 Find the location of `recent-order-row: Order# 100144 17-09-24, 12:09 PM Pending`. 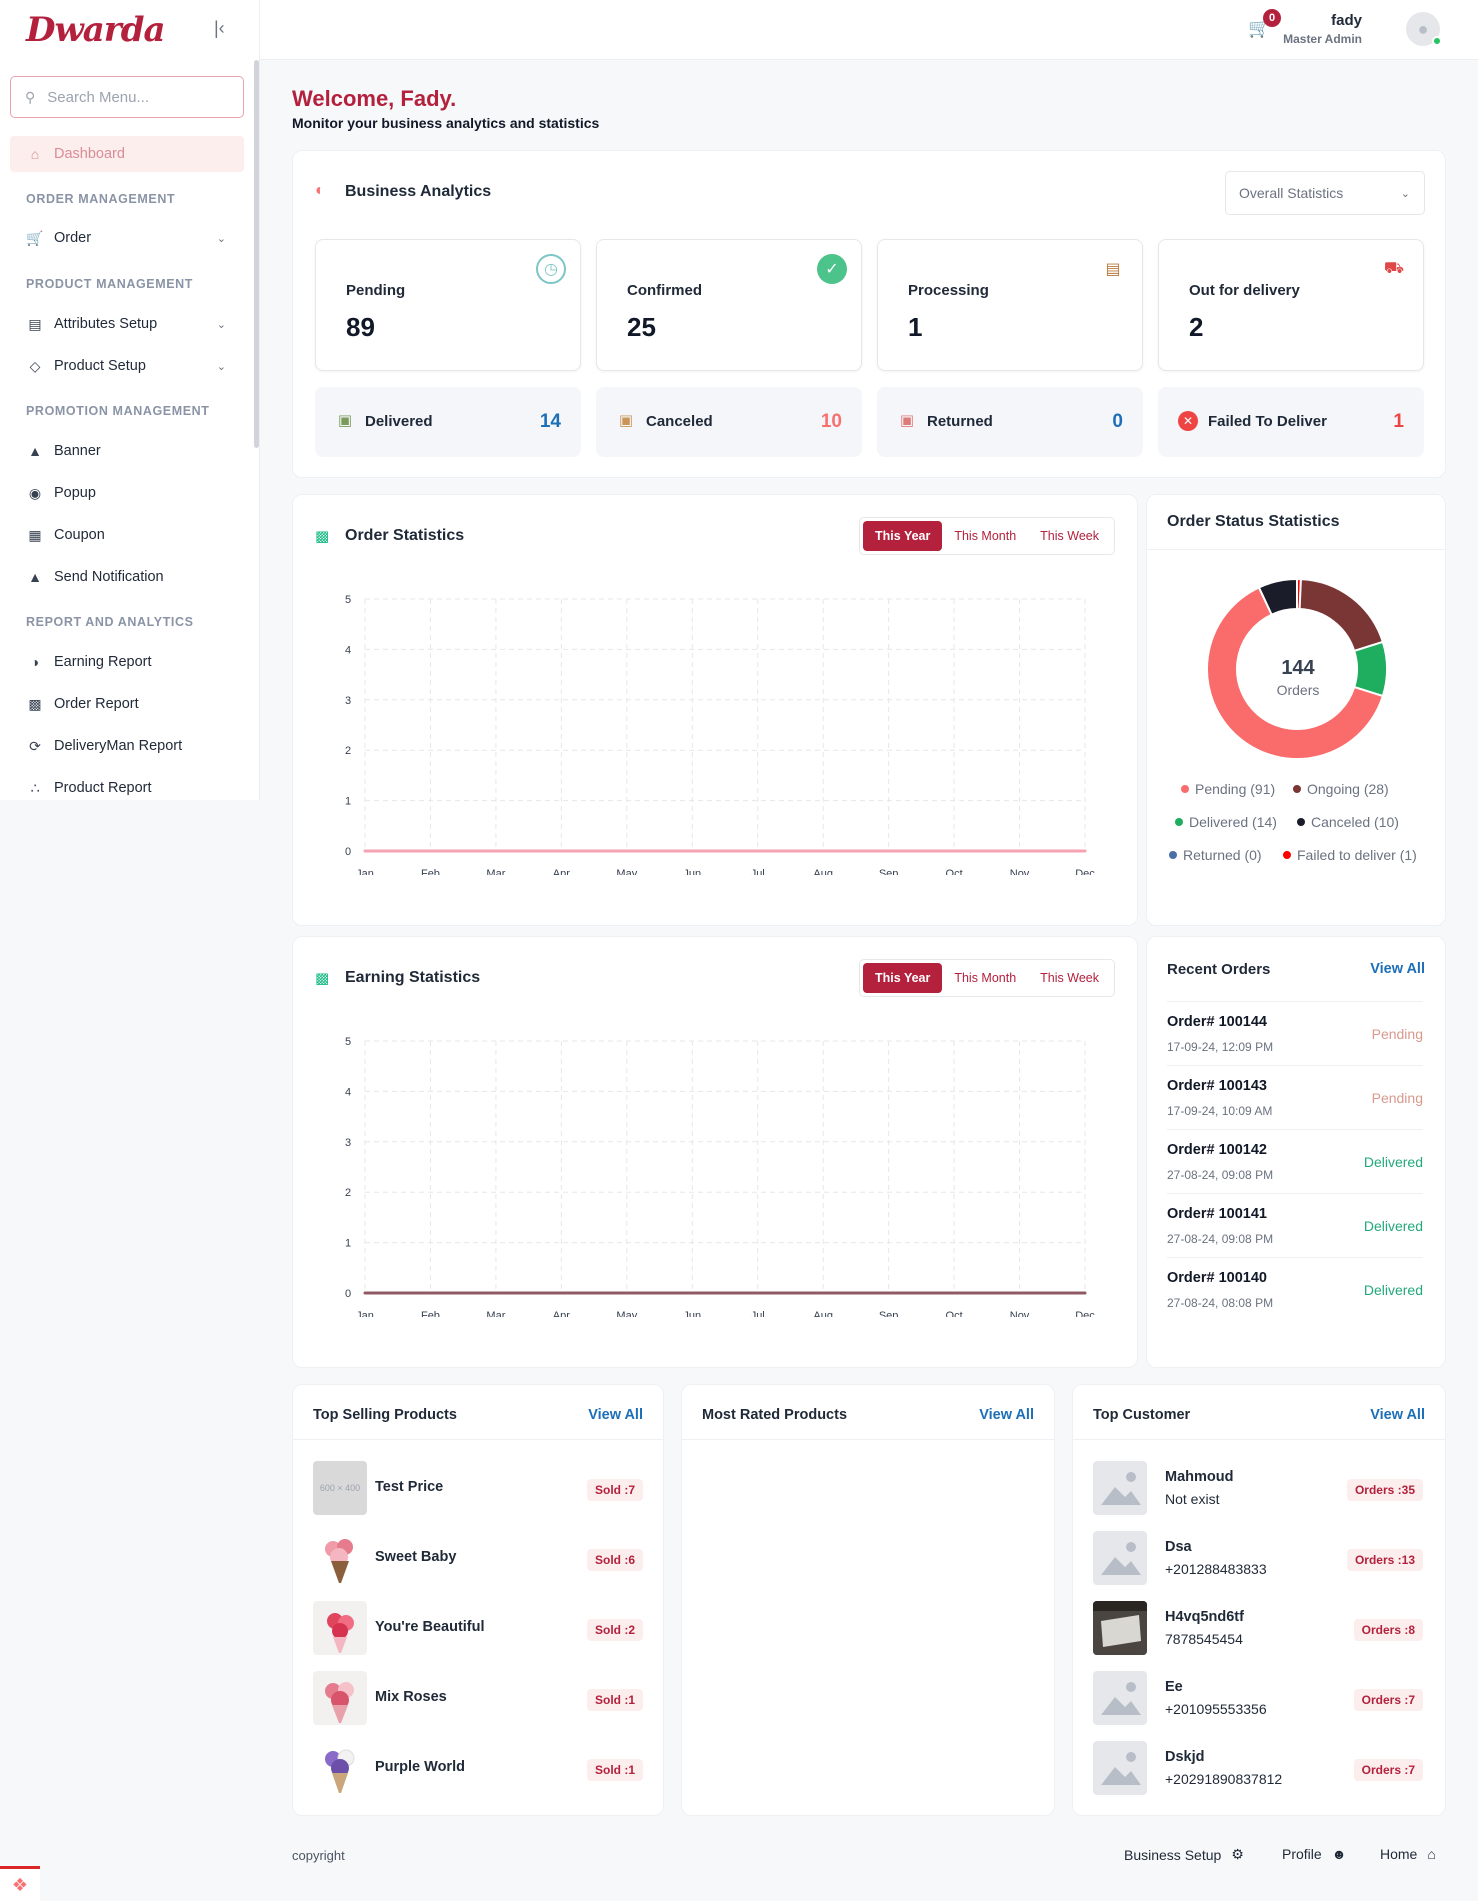

recent-order-row: Order# 100144 17-09-24, 12:09 PM Pending is located at coordinates (1295, 1033).